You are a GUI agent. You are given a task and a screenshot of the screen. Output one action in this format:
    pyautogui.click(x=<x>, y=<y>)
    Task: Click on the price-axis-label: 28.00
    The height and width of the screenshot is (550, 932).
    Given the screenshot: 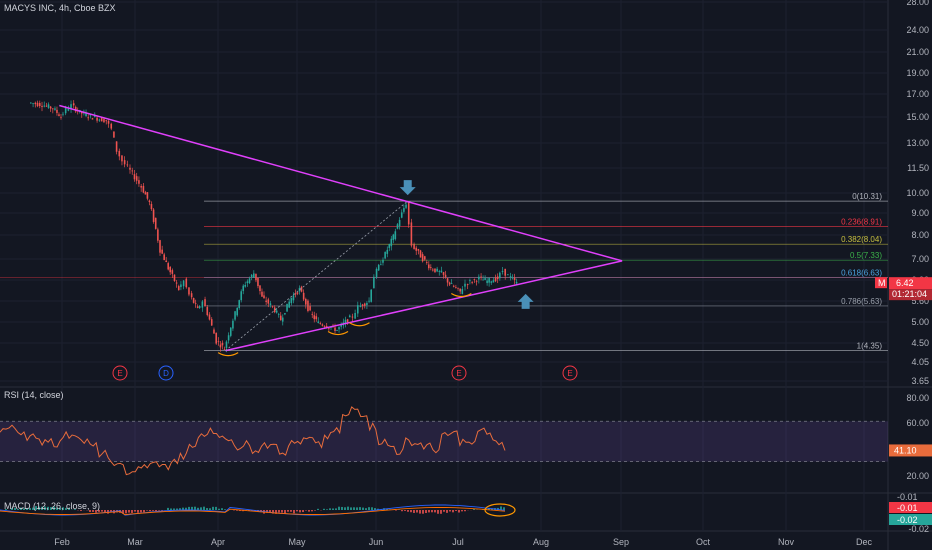 What is the action you would take?
    pyautogui.click(x=917, y=3)
    